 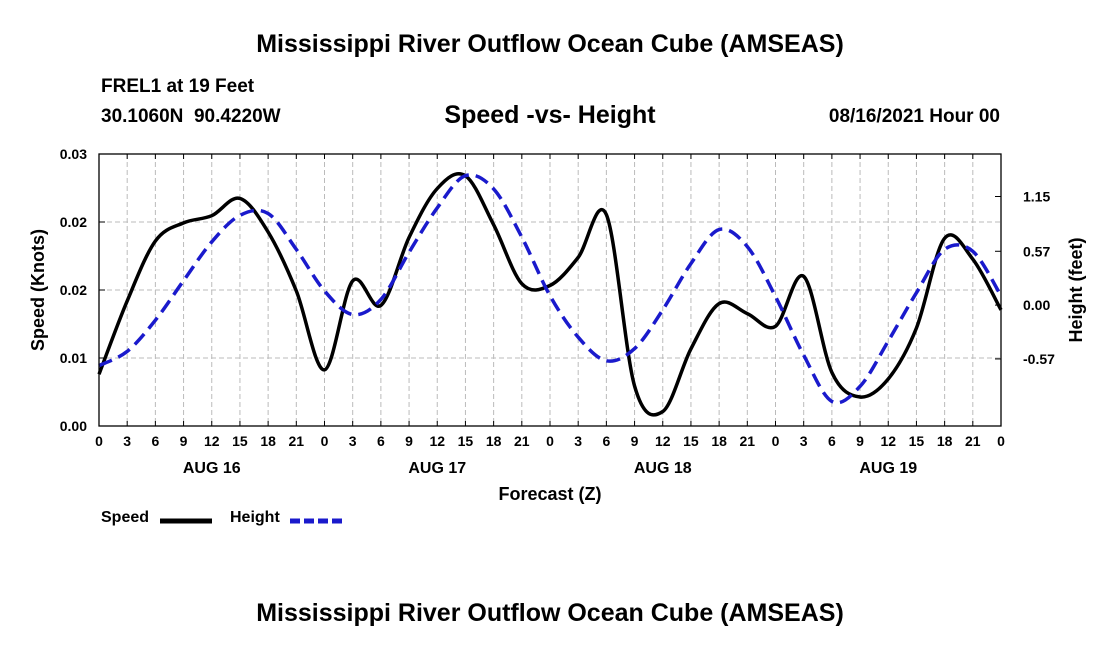 I want to click on y-left-tick-label: 0.03, so click(x=73, y=154).